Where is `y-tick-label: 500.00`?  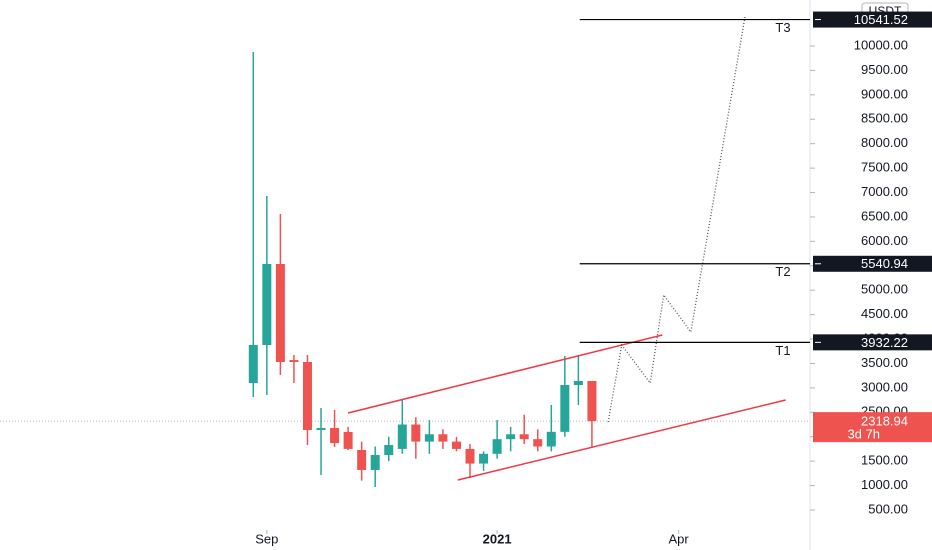 y-tick-label: 500.00 is located at coordinates (888, 508).